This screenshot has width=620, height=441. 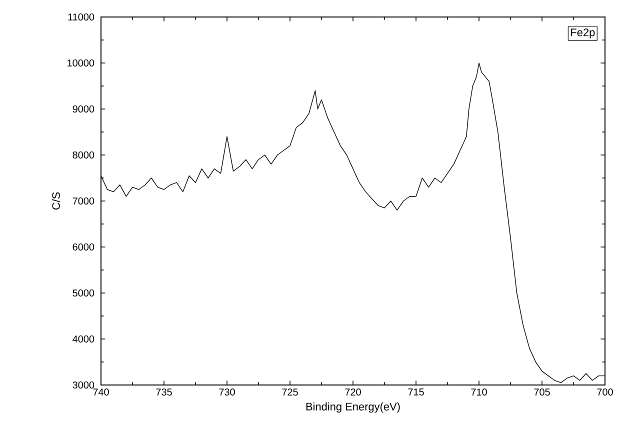 What do you see at coordinates (81, 17) in the screenshot?
I see `y-tick-label: 11000` at bounding box center [81, 17].